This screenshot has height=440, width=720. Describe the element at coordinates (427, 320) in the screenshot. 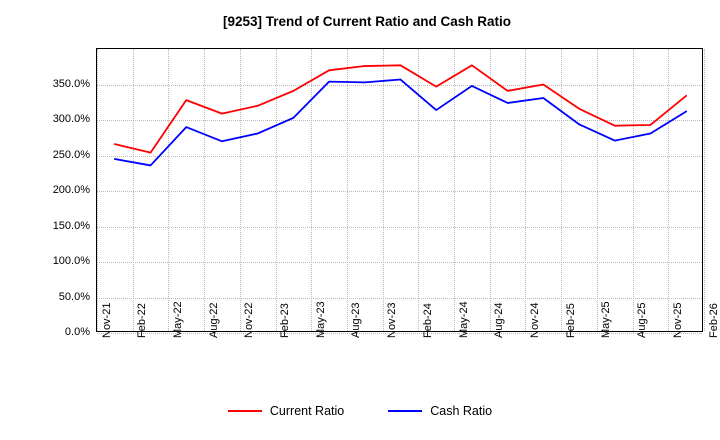

I see `x-axis-tick-label: Feb-24` at that location.